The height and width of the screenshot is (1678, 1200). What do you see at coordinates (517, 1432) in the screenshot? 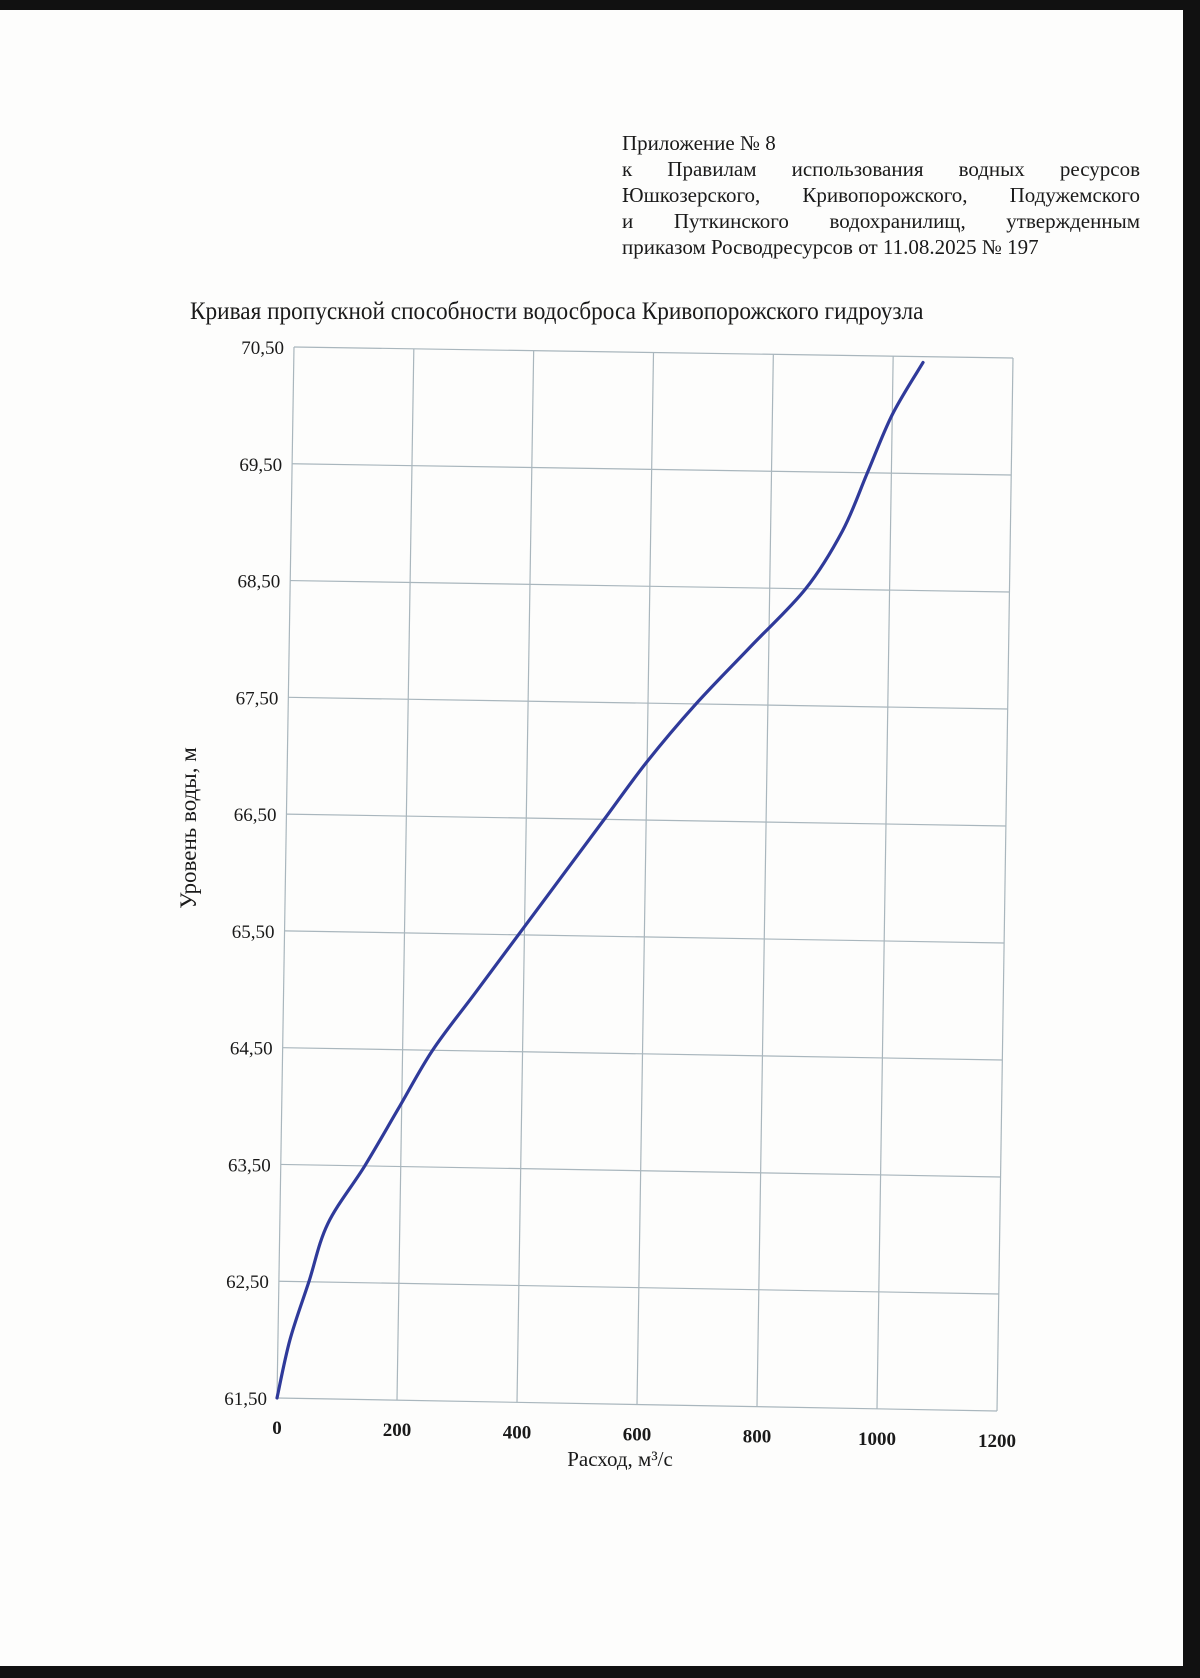
I see `x-tick-label: 400` at bounding box center [517, 1432].